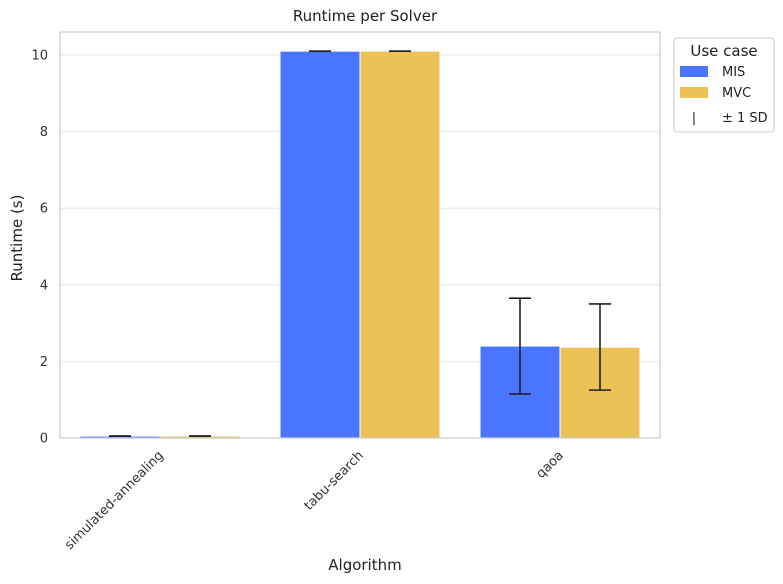 This screenshot has height=584, width=783. I want to click on x-axis-title: Algorithm, so click(364, 565).